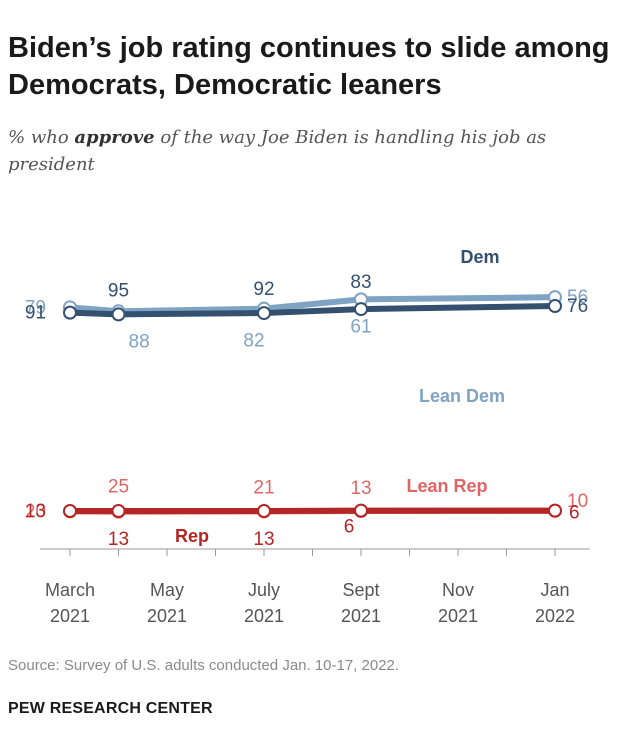  I want to click on x-tick-label-month: Jan, so click(554, 590).